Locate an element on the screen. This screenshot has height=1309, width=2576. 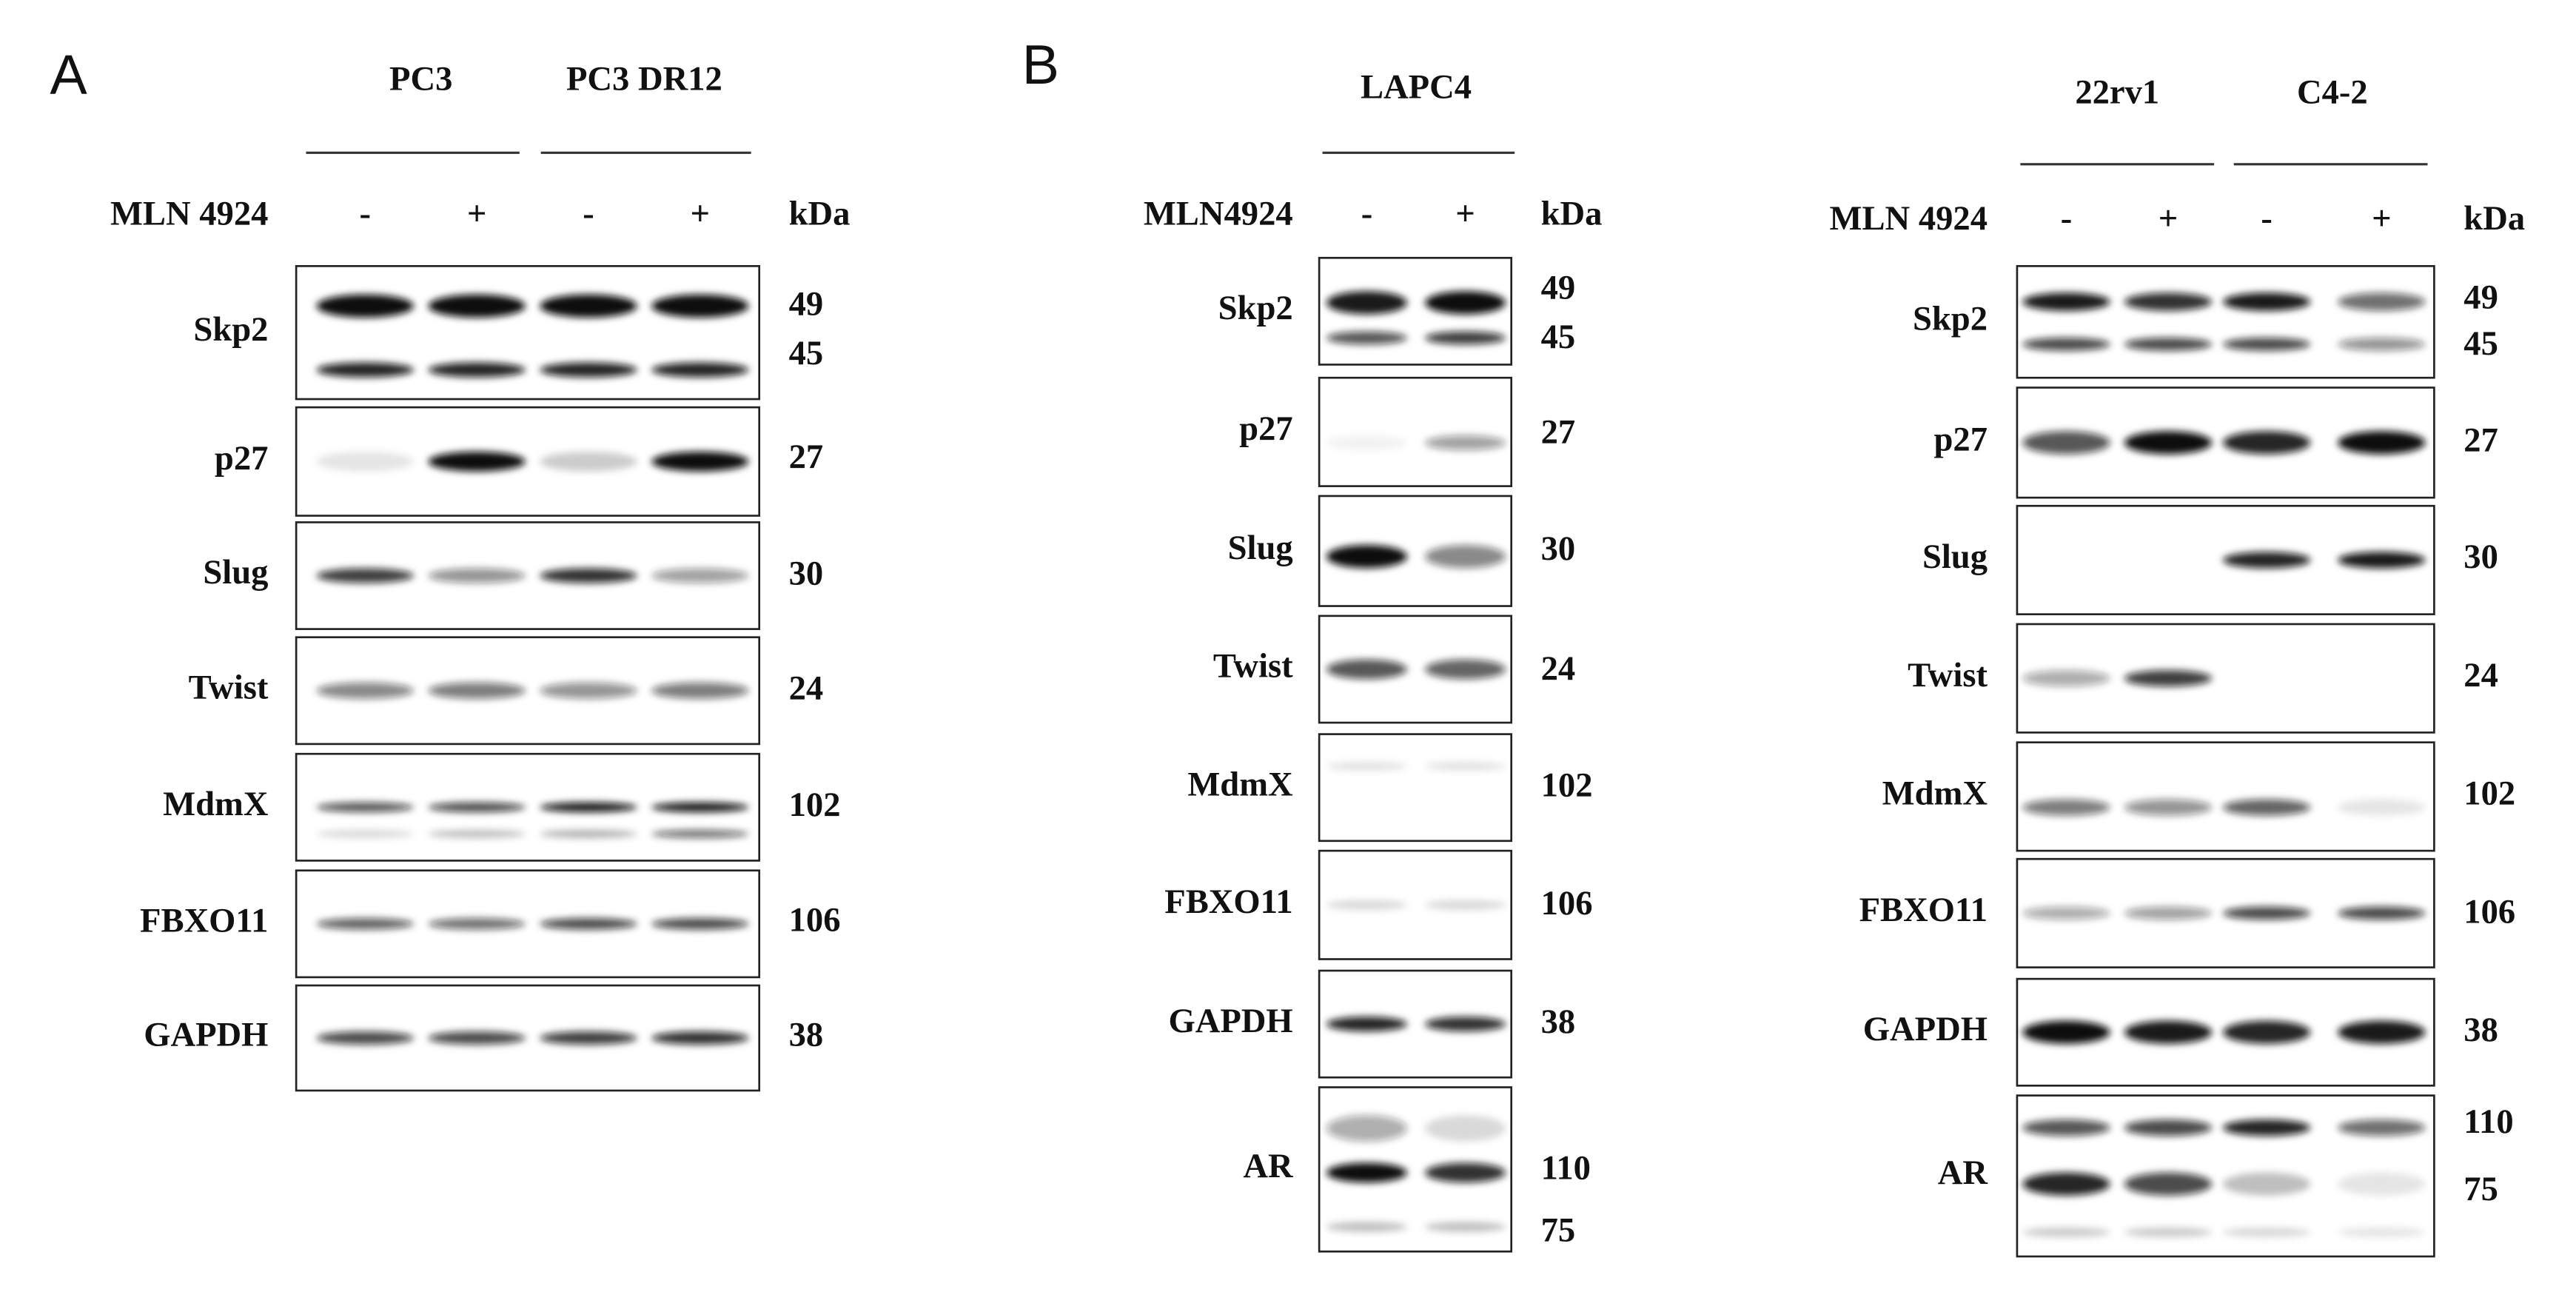
treatment-sign: + is located at coordinates (2168, 218).